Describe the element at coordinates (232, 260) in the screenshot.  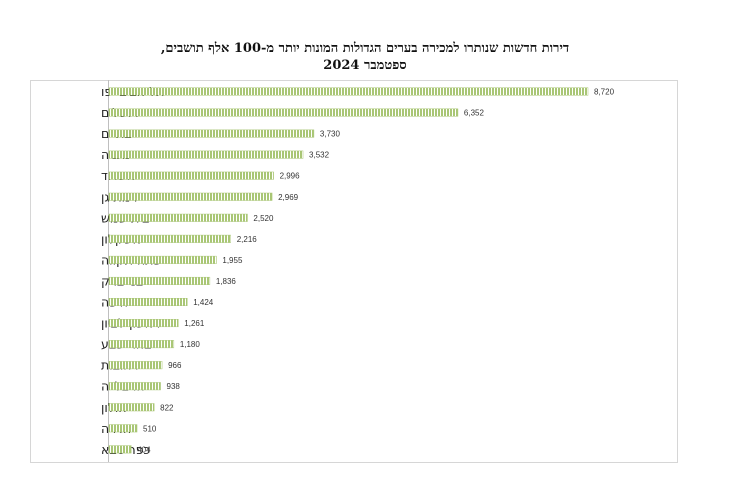
I see `data-label: 1,955` at that location.